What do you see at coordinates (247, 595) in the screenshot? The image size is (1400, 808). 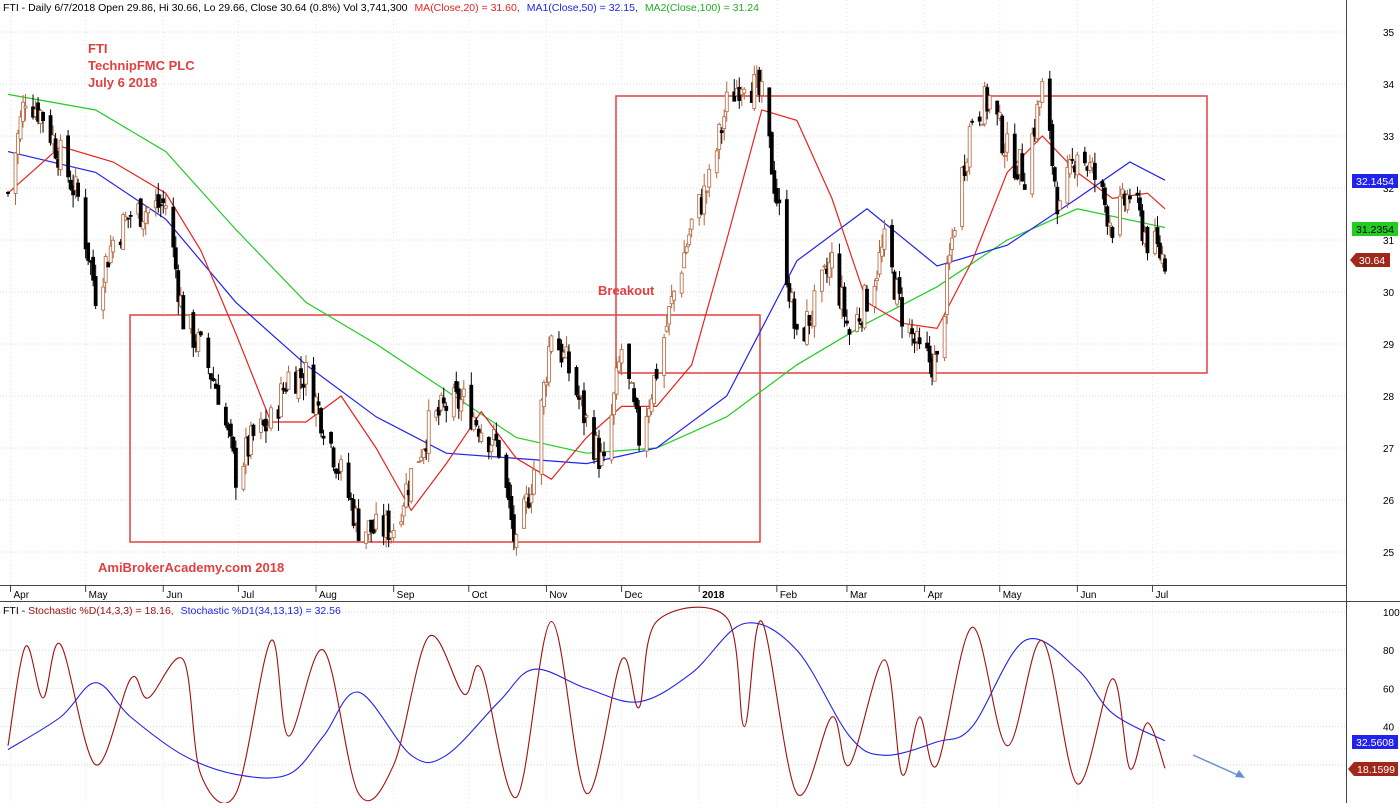 I see `month-tick-label: Jul` at bounding box center [247, 595].